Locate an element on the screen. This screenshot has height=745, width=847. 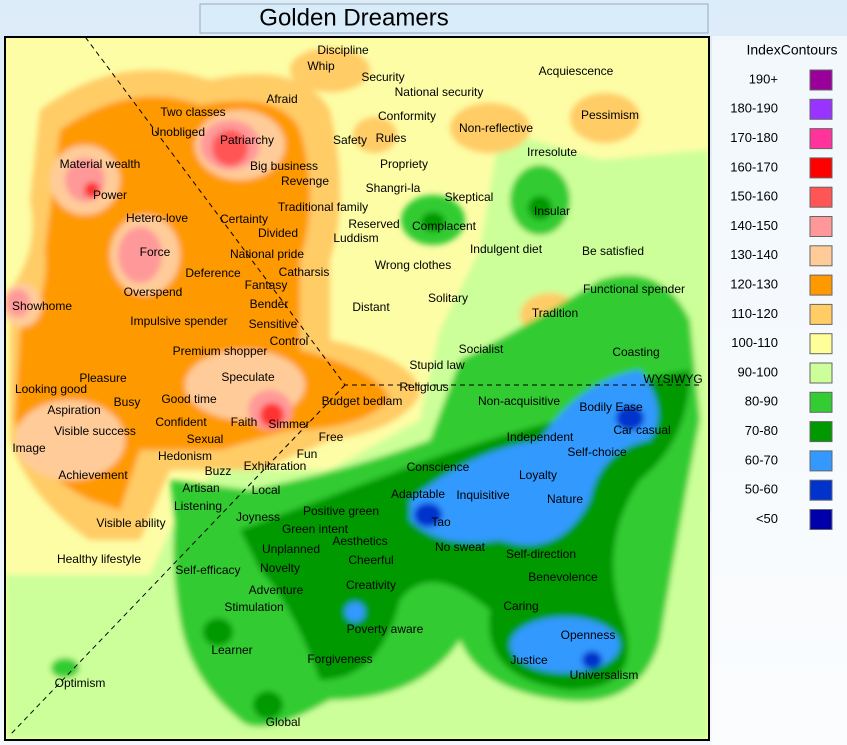
word-label: Traditional family is located at coordinates (323, 207).